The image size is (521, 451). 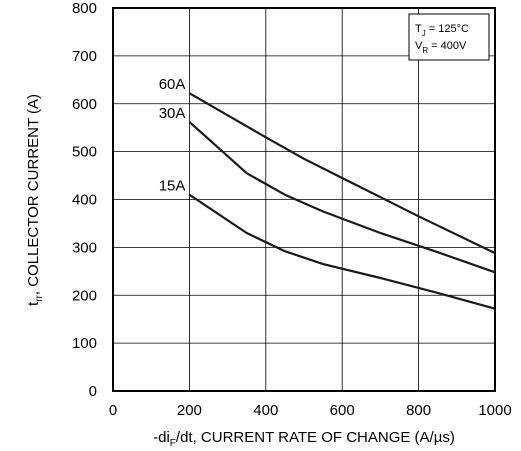 I want to click on y-tick-400: 400, so click(x=84, y=200).